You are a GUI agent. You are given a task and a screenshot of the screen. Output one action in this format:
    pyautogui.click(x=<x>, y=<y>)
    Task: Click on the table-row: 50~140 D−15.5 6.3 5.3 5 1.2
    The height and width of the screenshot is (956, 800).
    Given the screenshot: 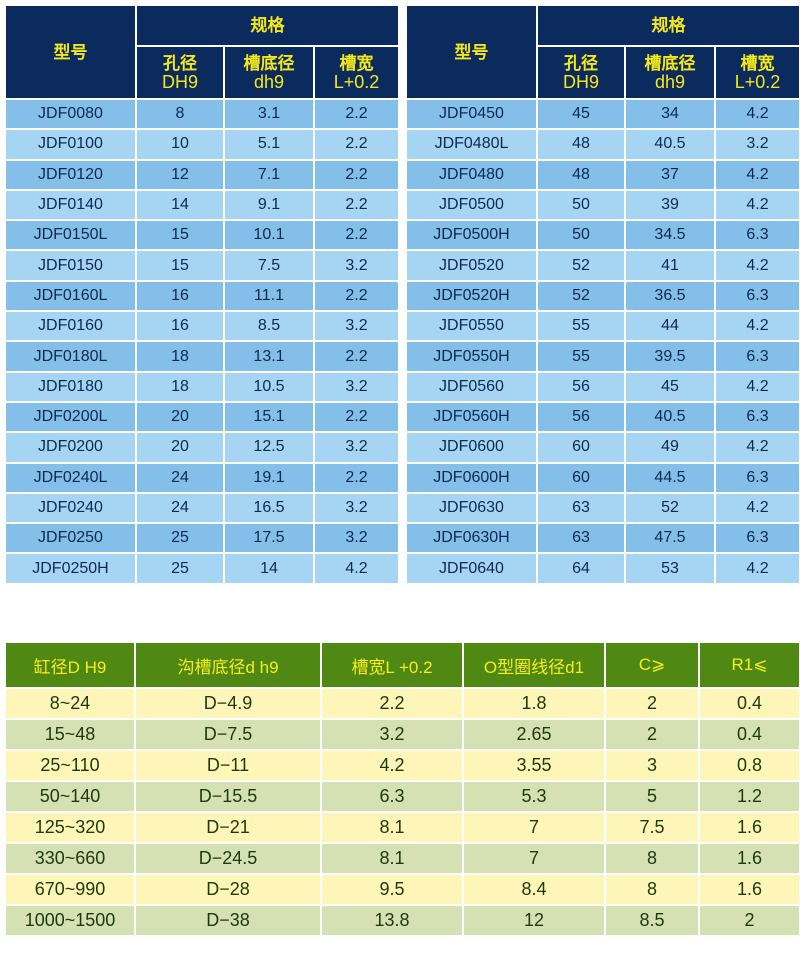 What is the action you would take?
    pyautogui.click(x=402, y=796)
    